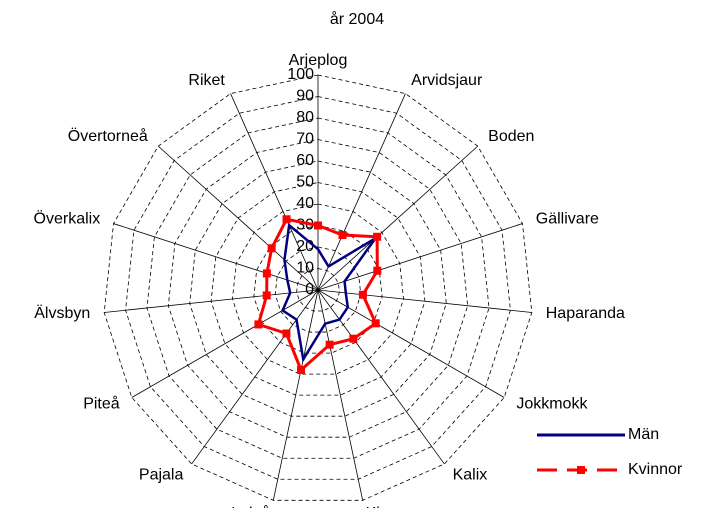 The height and width of the screenshot is (513, 717). I want to click on category-label: Gällivare, so click(567, 218).